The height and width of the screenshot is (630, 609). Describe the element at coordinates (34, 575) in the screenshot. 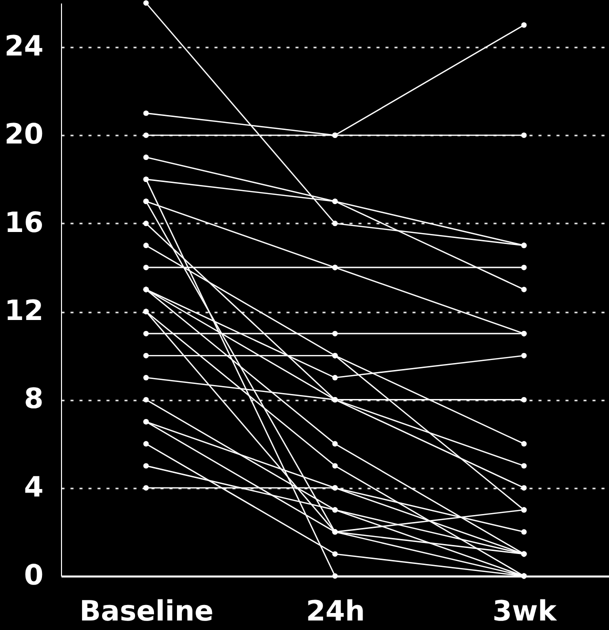

I see `y-tick-label: 0` at that location.